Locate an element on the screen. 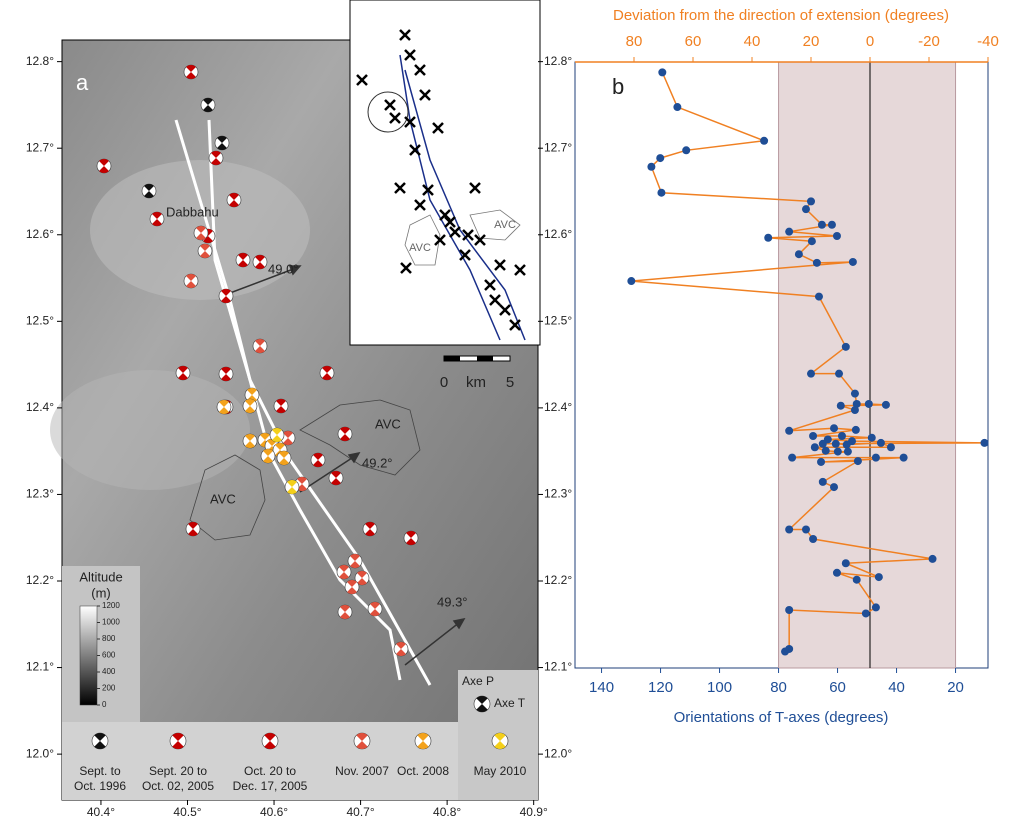  inset-volcano-label: AVC is located at coordinates (420, 248).